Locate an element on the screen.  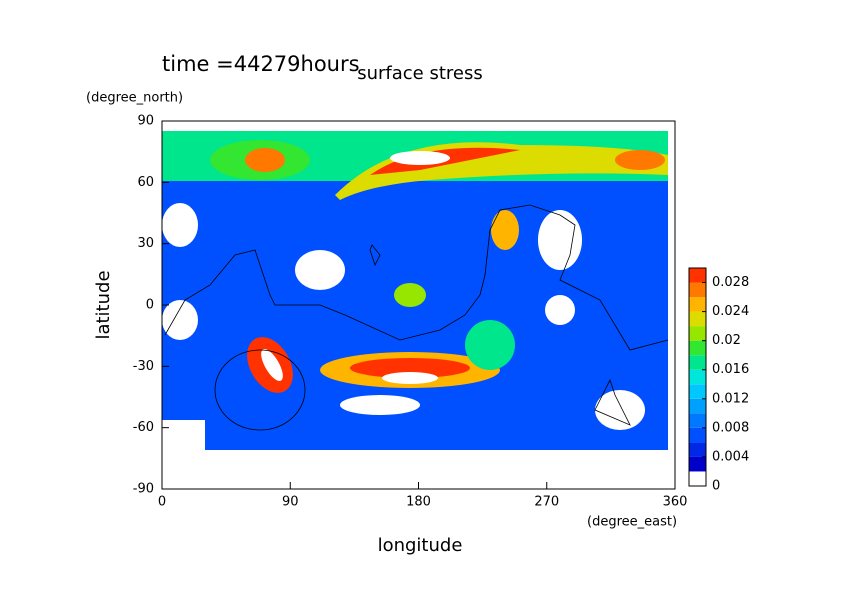
colorbar-frame is located at coordinates (697, 377).